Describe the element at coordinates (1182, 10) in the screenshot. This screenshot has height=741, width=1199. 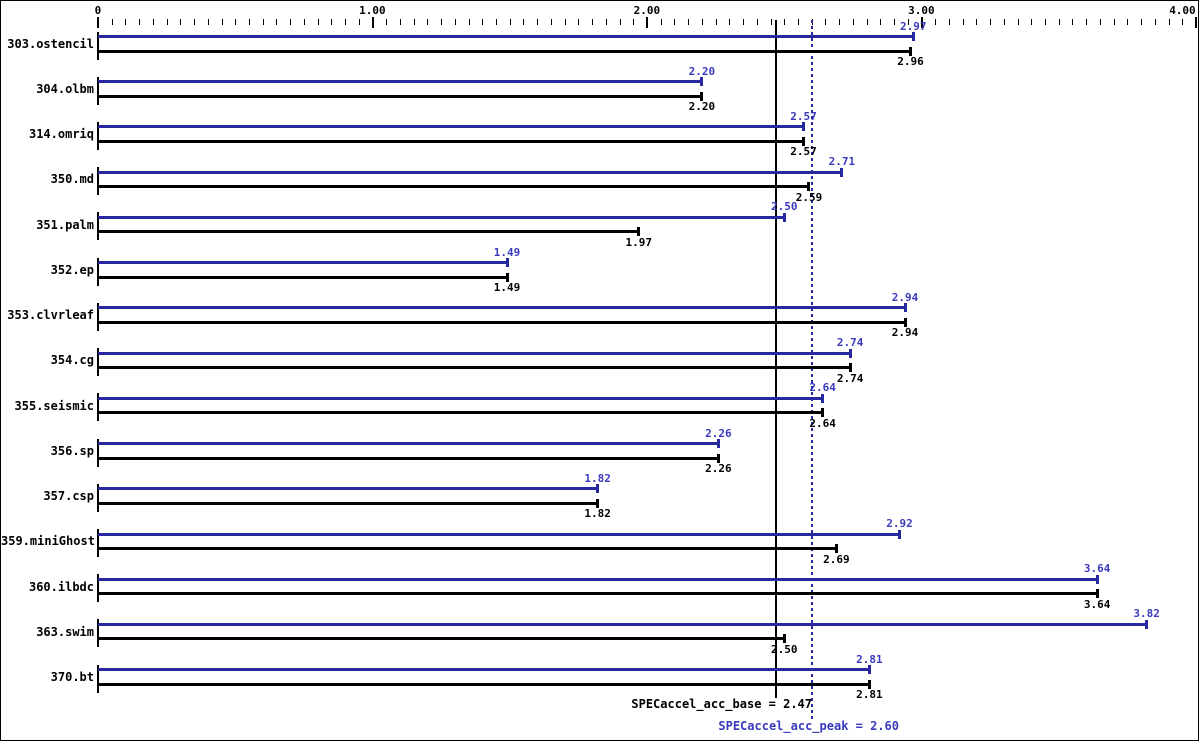
I see `x-axis-tick-label: 4.00` at that location.